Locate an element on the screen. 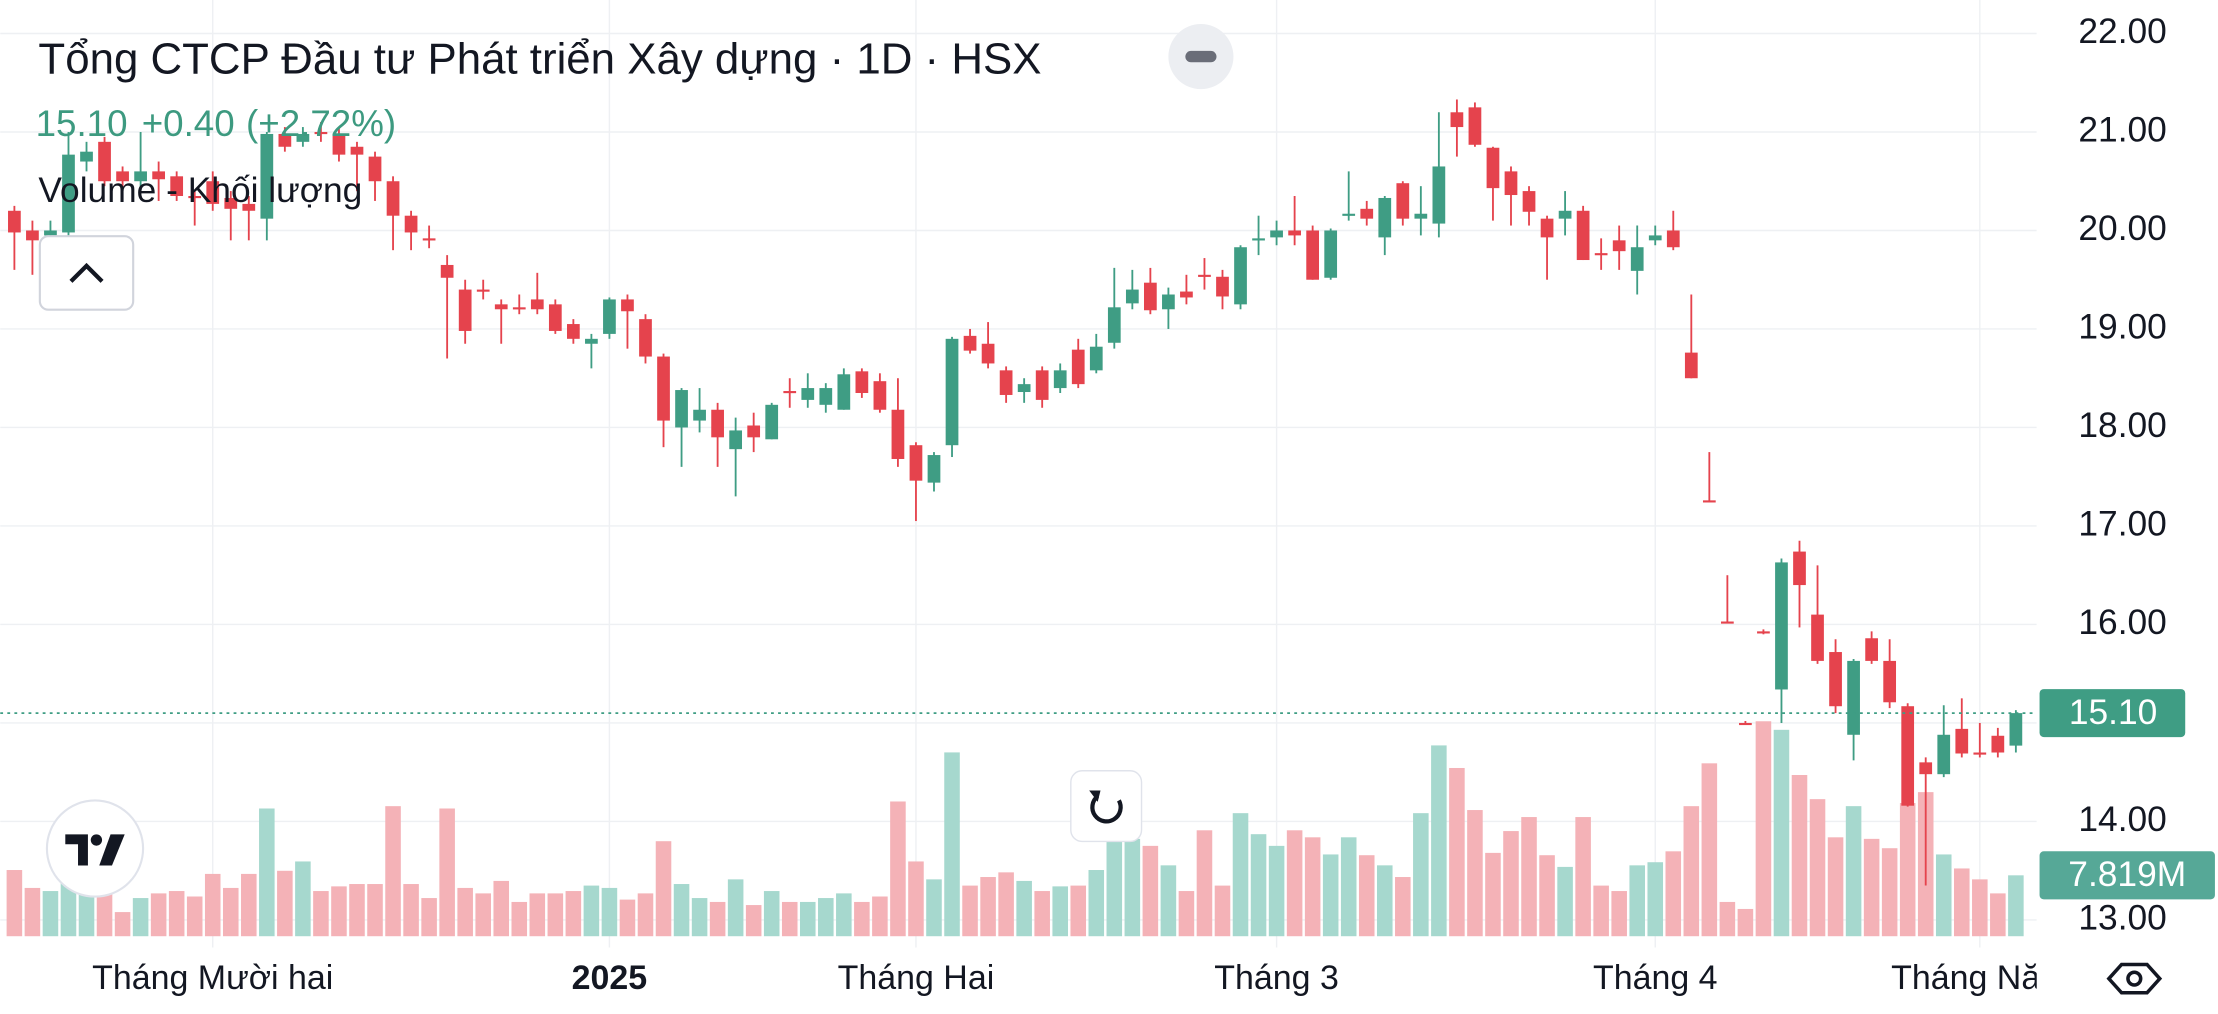 This screenshot has width=2218, height=1014. reset-chart-button is located at coordinates (1106, 806).